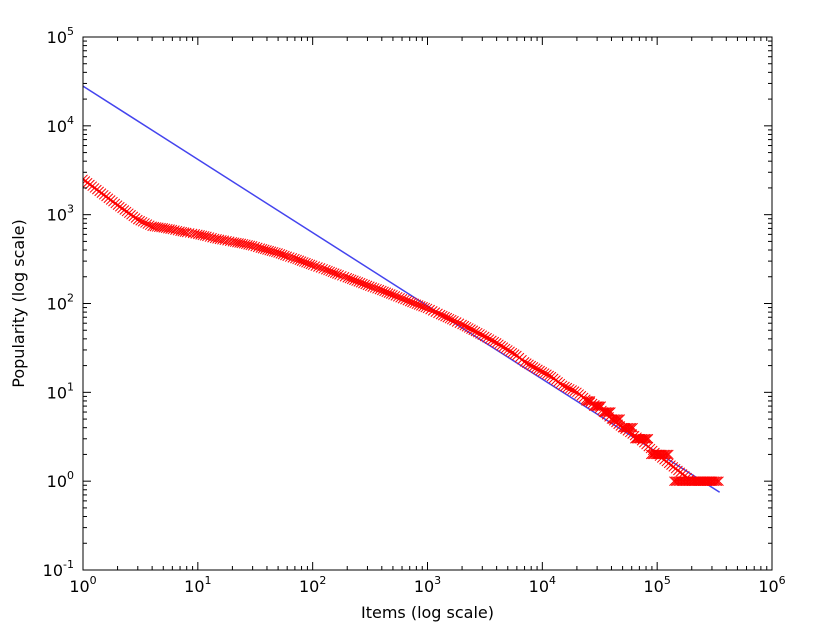 The image size is (816, 630). Describe the element at coordinates (542, 585) in the screenshot. I see `x-tick-label: 10⁴` at that location.